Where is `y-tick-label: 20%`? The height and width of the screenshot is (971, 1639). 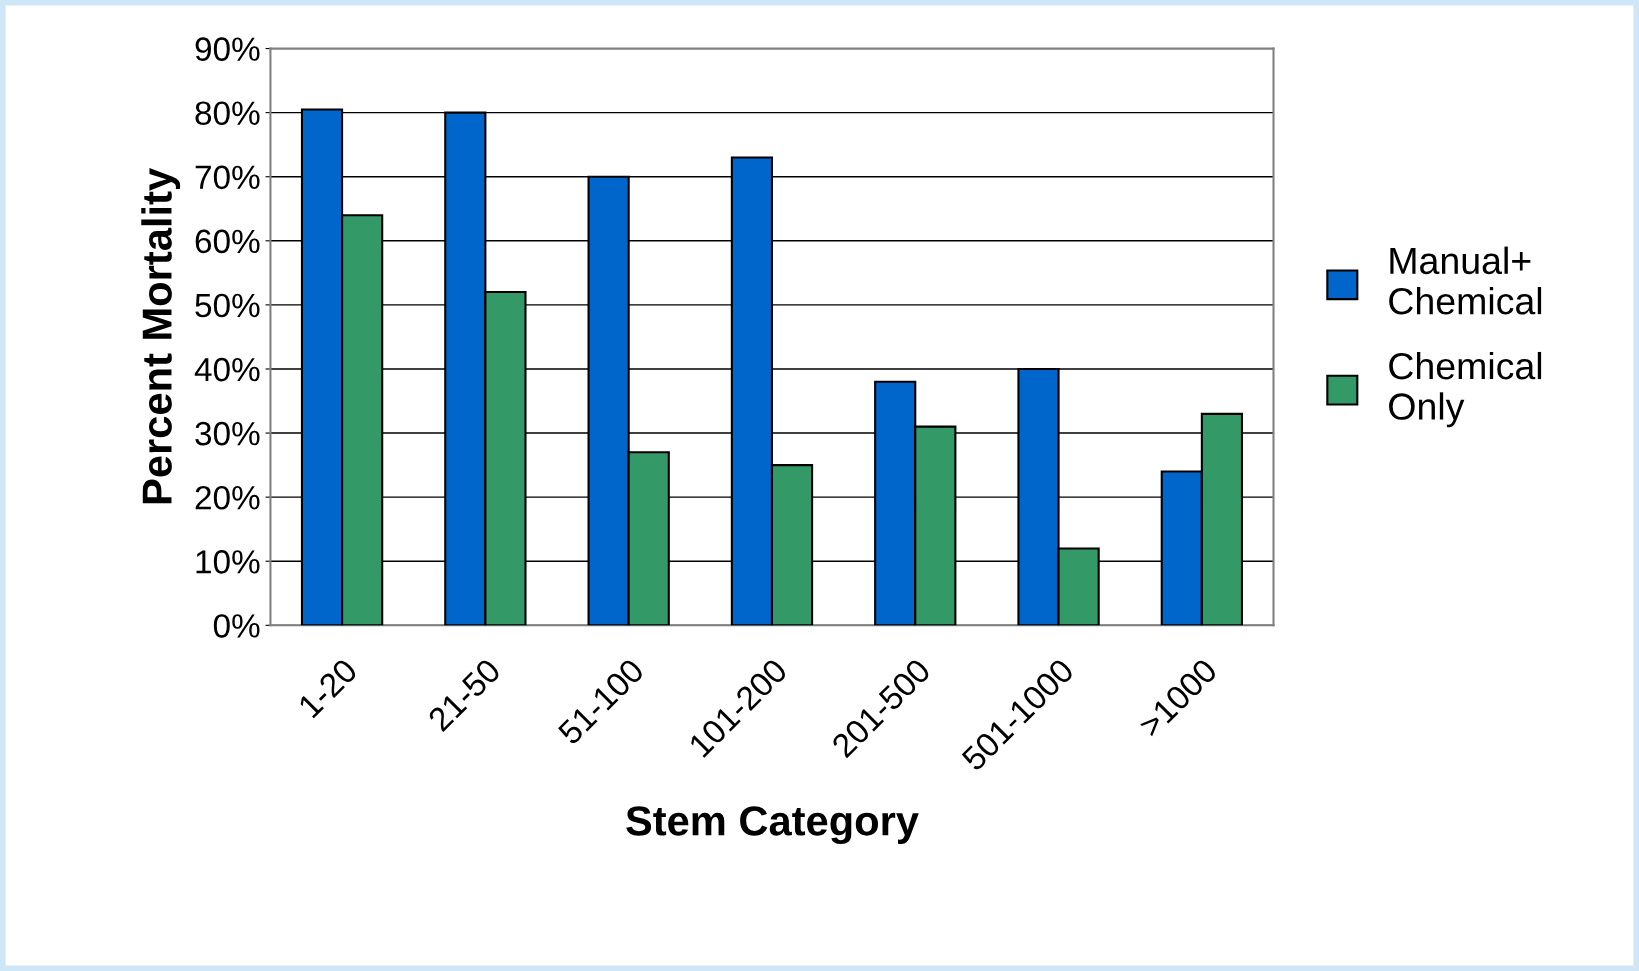
y-tick-label: 20% is located at coordinates (227, 497).